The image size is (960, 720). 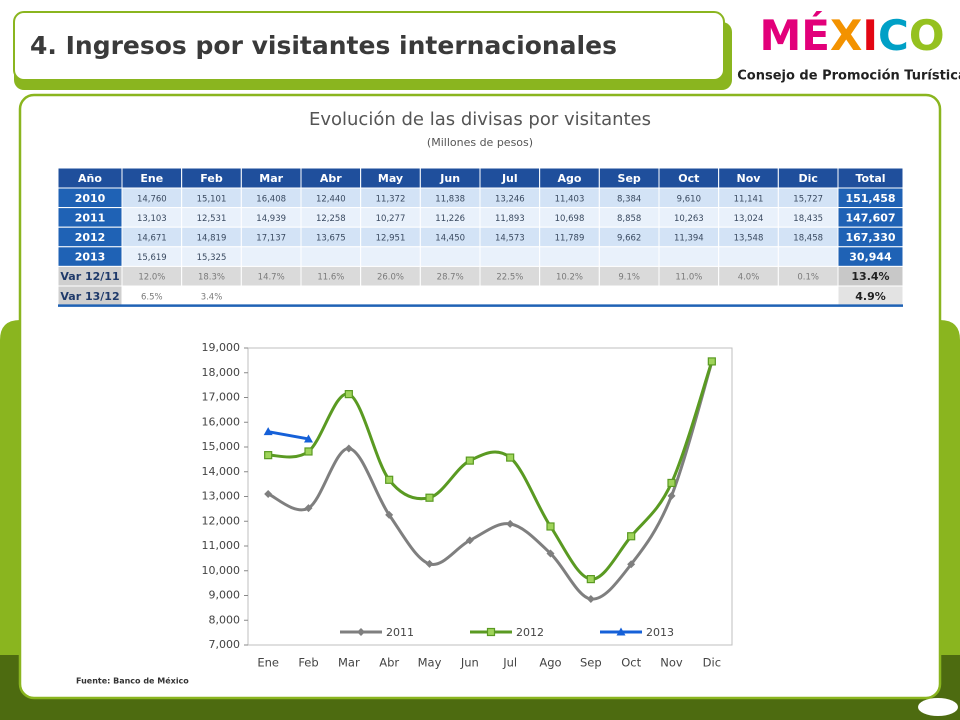 What do you see at coordinates (390, 178) in the screenshot?
I see `table-header: May` at bounding box center [390, 178].